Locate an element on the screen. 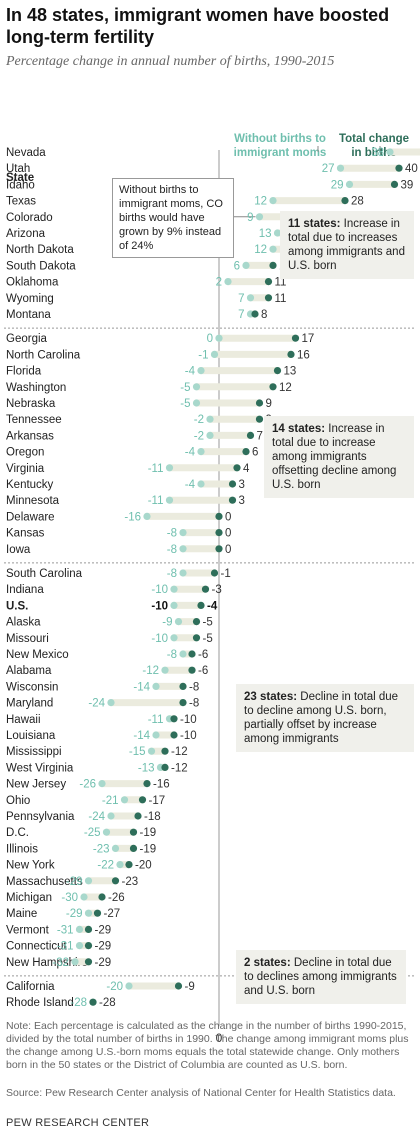 This screenshot has width=420, height=1147. total-value-label: 8 is located at coordinates (264, 315).